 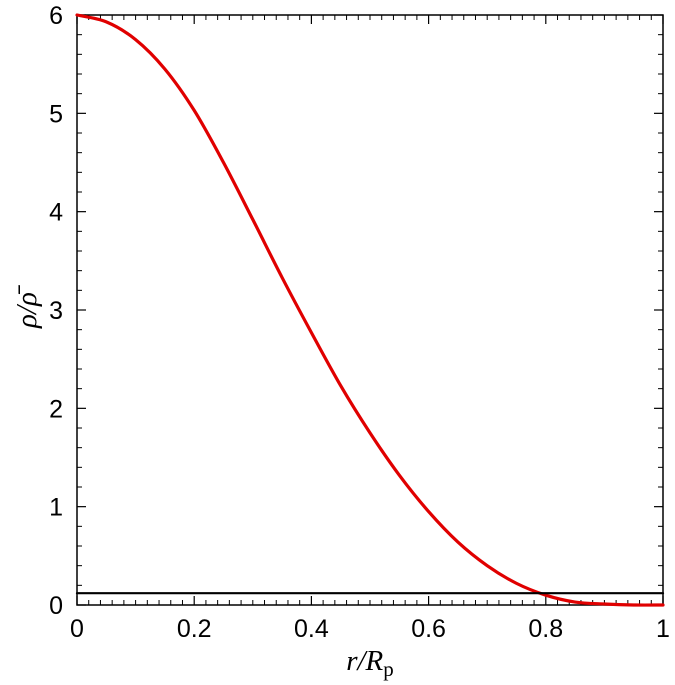 What do you see at coordinates (388, 669) in the screenshot?
I see `x-axis-label-sub: p` at bounding box center [388, 669].